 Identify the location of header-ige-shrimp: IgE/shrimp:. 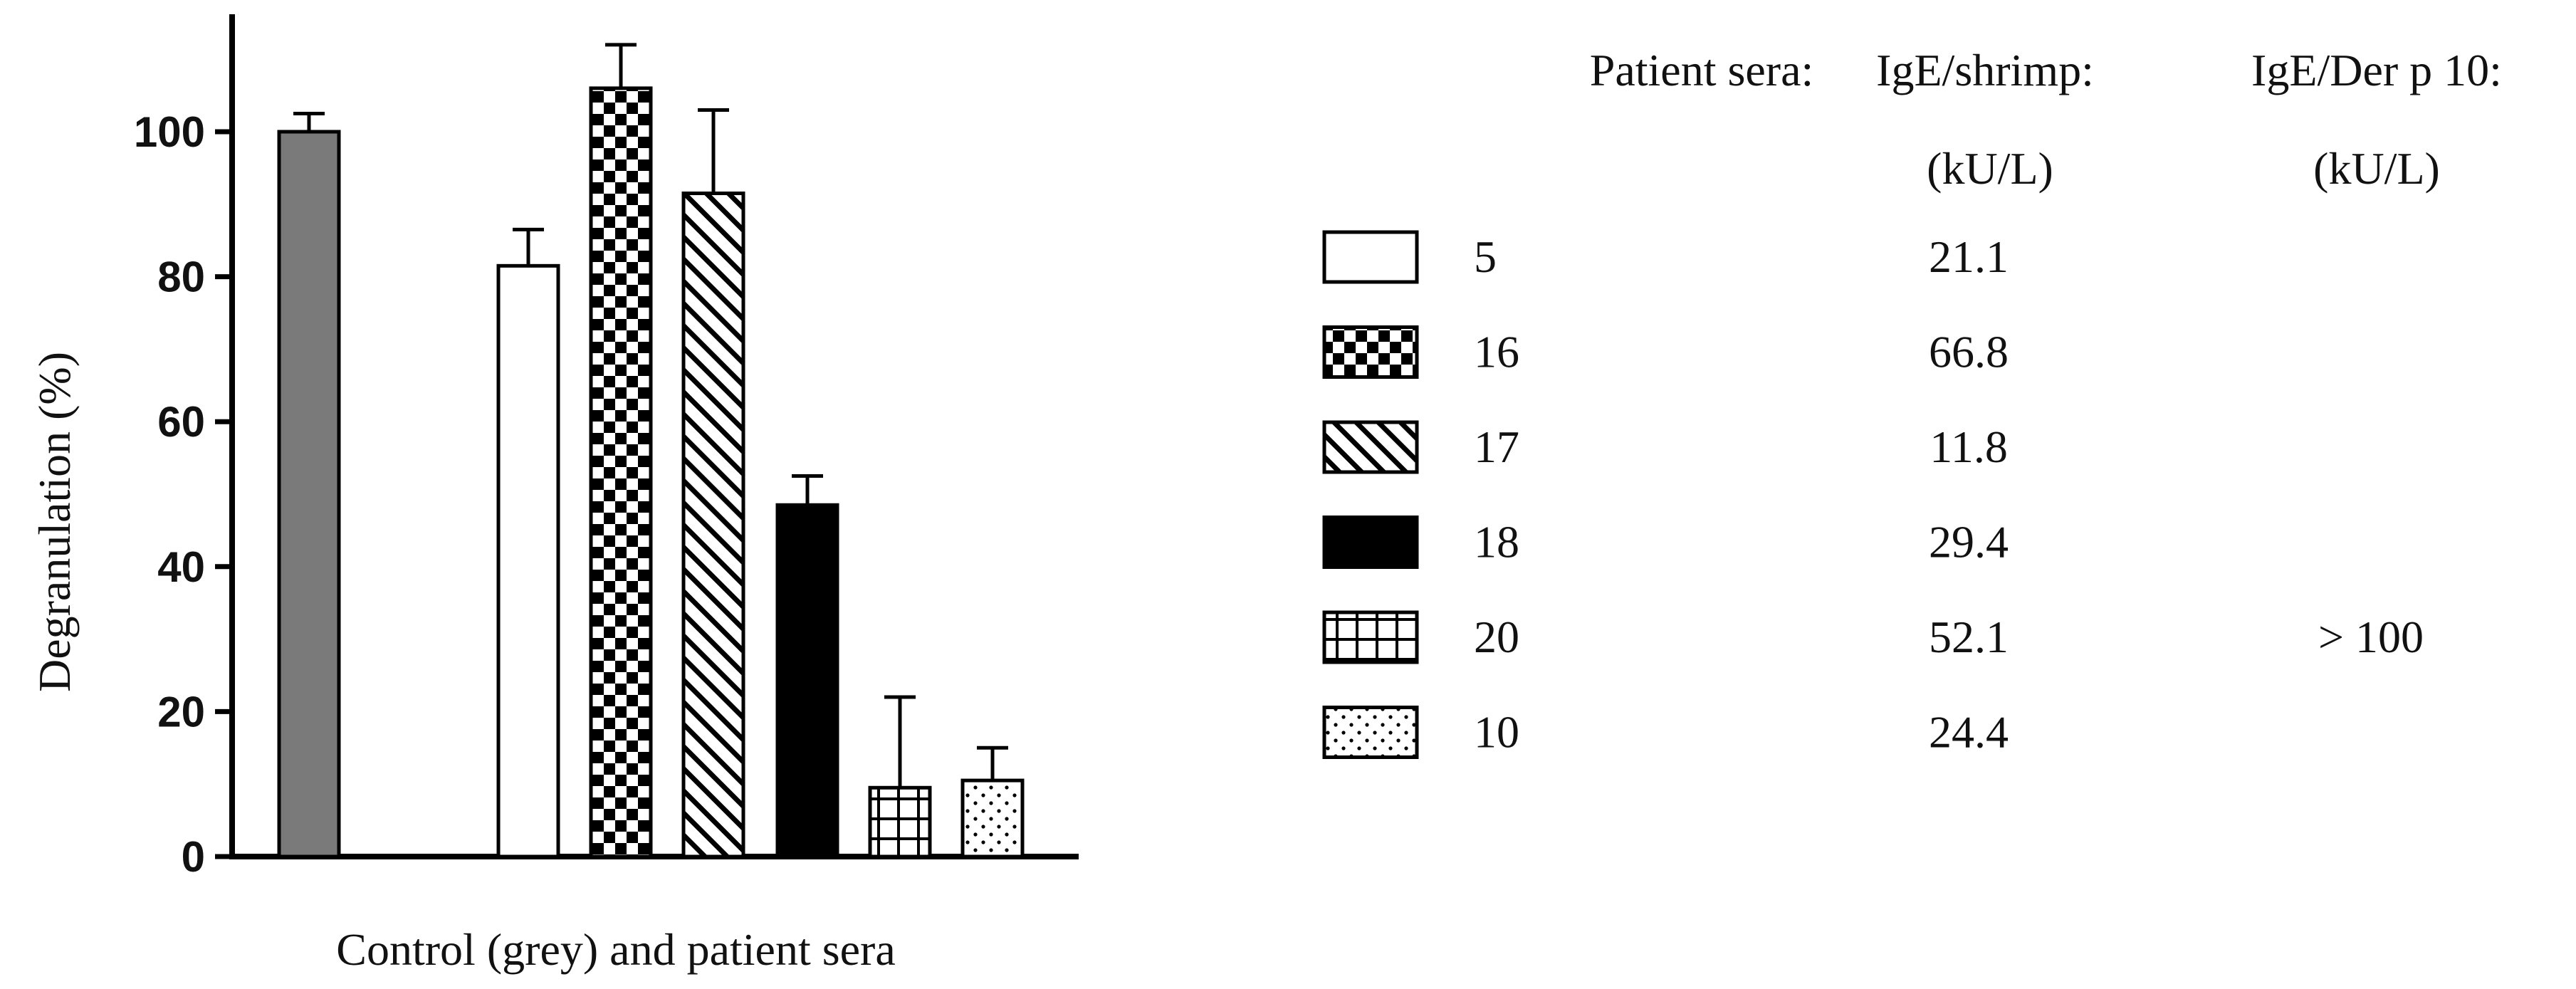
(1985, 70).